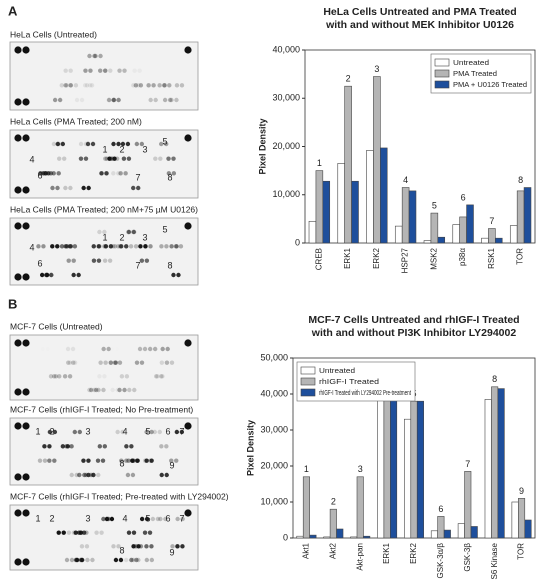 The height and width of the screenshot is (581, 549). What do you see at coordinates (521, 551) in the screenshot?
I see `x-tick-label: TOR` at bounding box center [521, 551].